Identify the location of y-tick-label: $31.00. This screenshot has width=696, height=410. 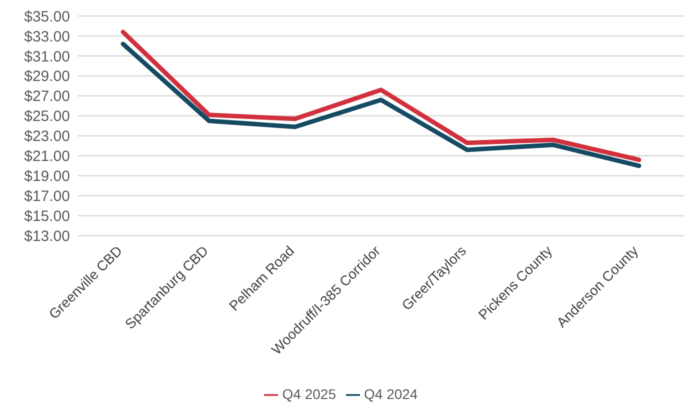
(47, 57).